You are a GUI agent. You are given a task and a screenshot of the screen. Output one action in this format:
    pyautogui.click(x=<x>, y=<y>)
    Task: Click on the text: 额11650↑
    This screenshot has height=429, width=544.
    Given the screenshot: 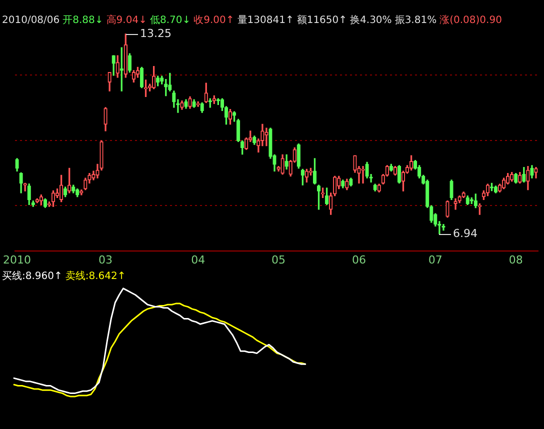 What is the action you would take?
    pyautogui.click(x=322, y=20)
    